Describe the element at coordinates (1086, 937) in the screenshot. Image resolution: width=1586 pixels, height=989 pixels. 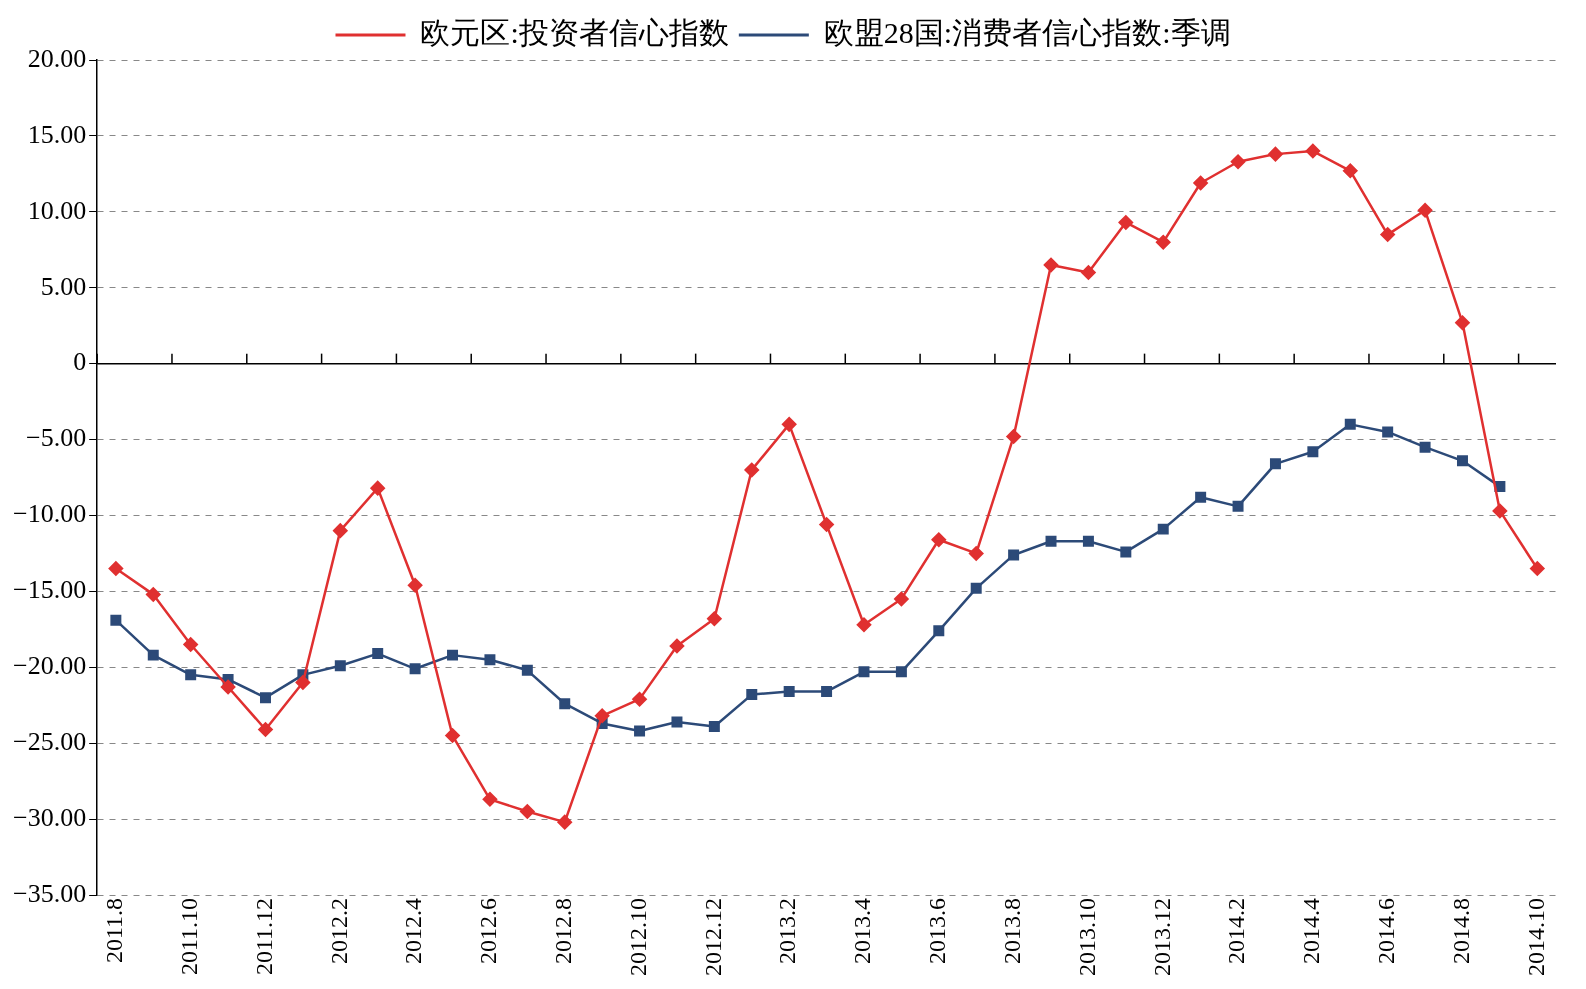
I see `x-tick-label: 2013.10` at that location.